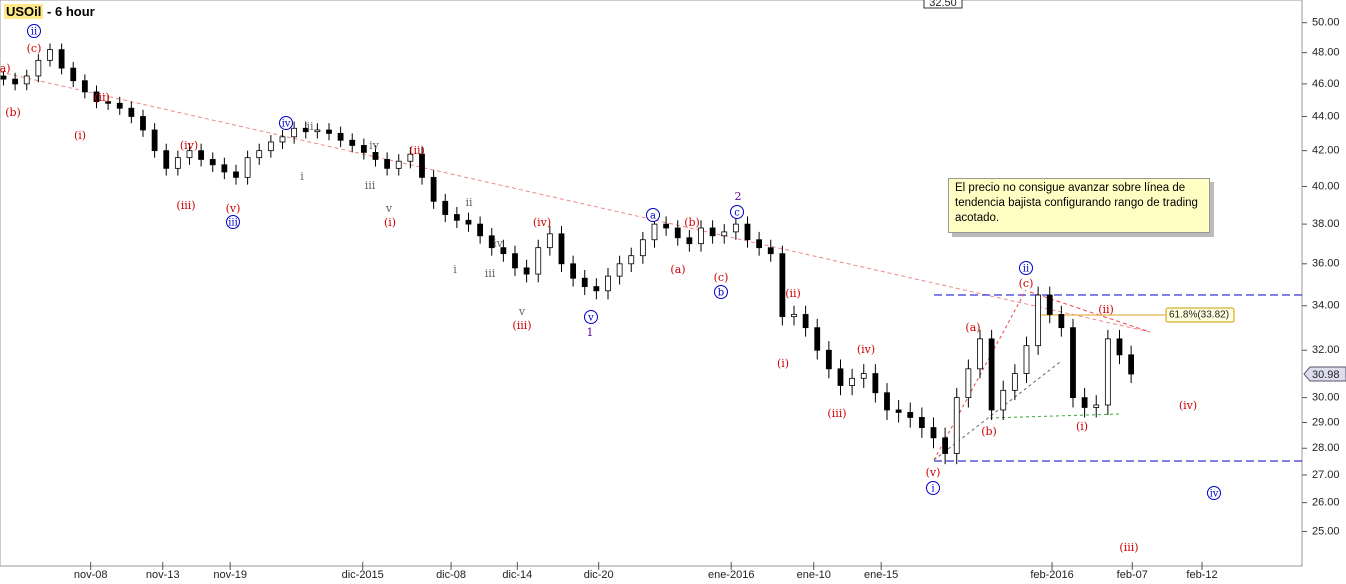 The height and width of the screenshot is (584, 1346). What do you see at coordinates (389, 208) in the screenshot?
I see `wave-label: v` at bounding box center [389, 208].